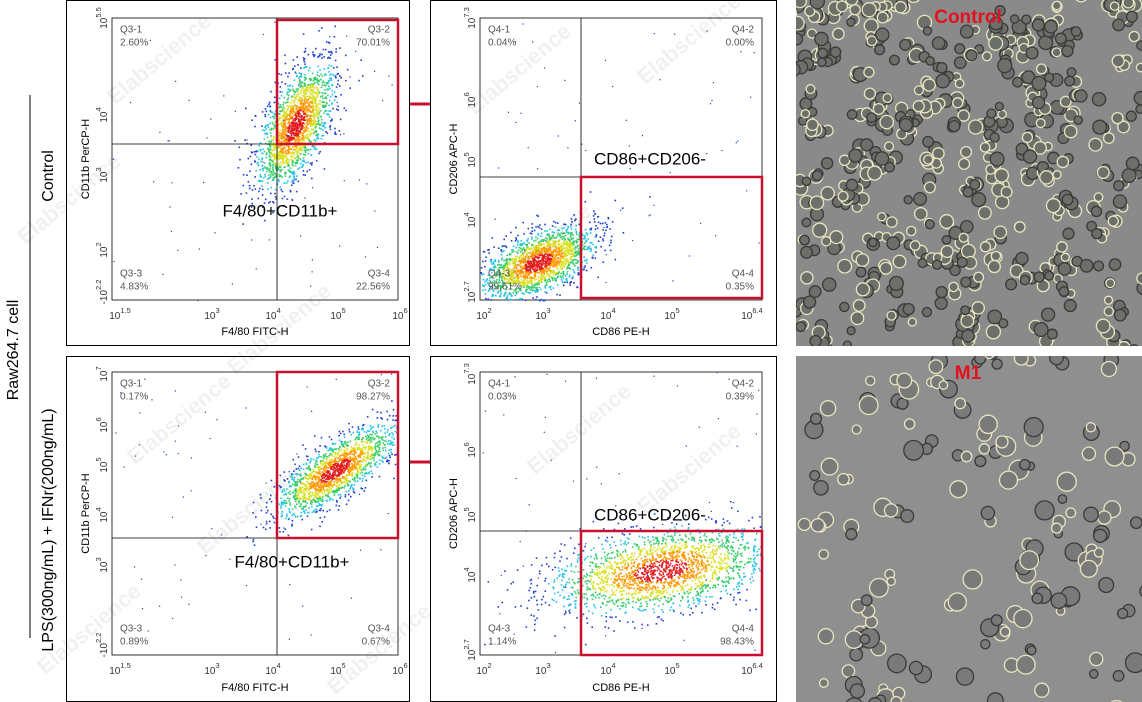  What do you see at coordinates (489, 310) in the screenshot?
I see `tick-exponent: 2` at bounding box center [489, 310].